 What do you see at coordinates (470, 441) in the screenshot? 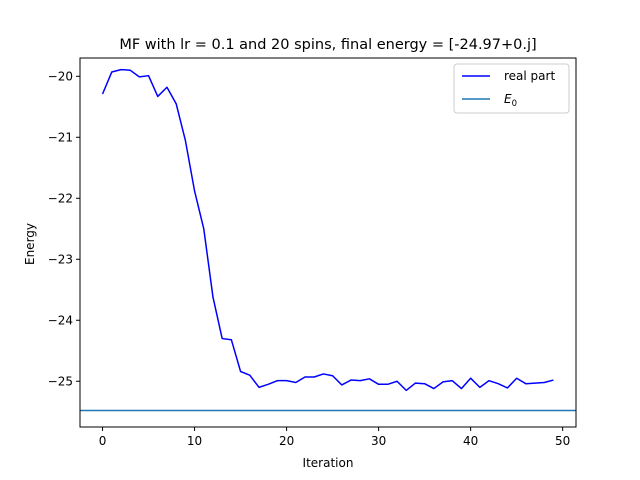
I see `x-tick-label: 40` at bounding box center [470, 441].